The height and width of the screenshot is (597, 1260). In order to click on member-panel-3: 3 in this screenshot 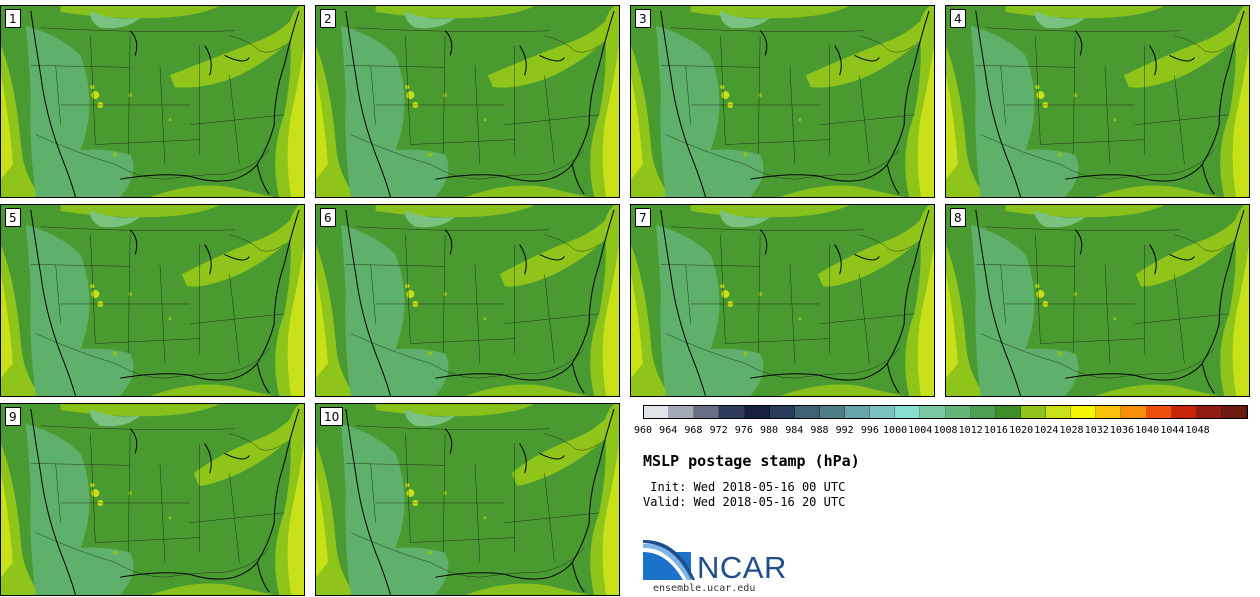, I will do `click(782, 101)`.